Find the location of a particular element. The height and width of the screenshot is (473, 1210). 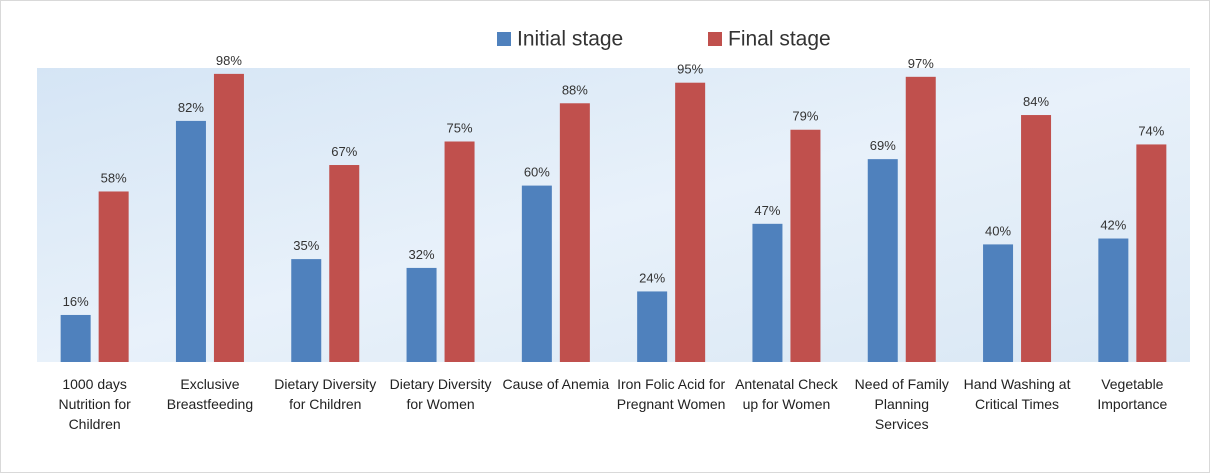

value-label: 69% is located at coordinates (883, 145).